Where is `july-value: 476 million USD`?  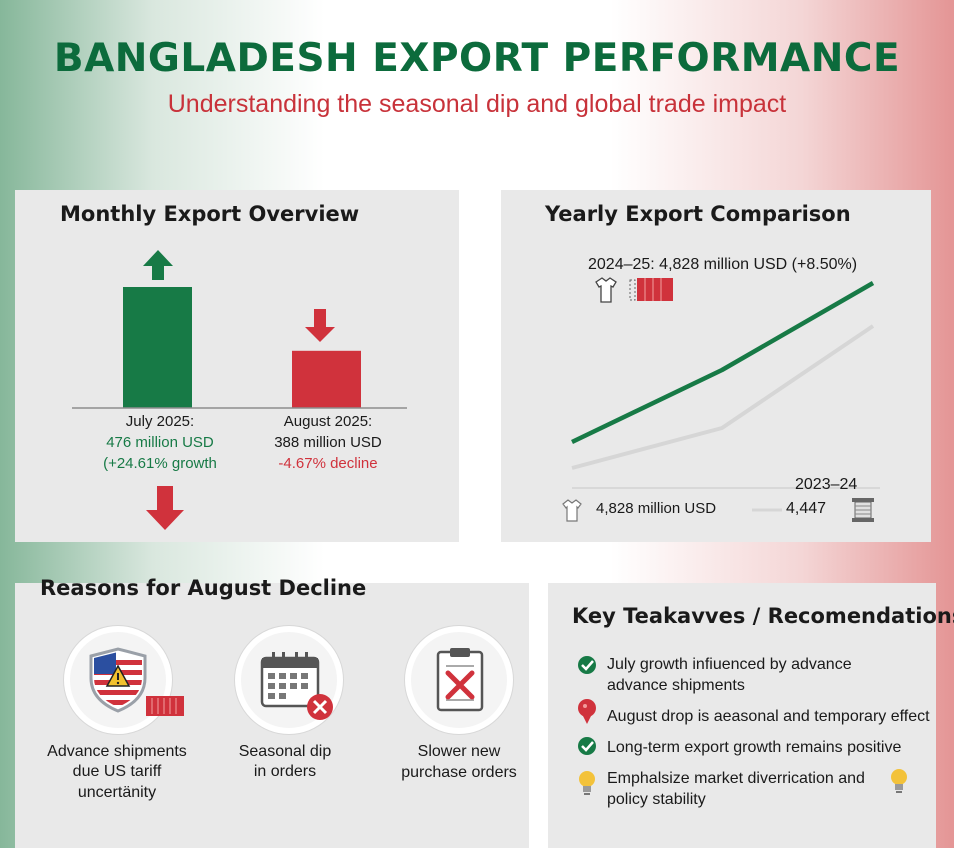 july-value: 476 million USD is located at coordinates (160, 442).